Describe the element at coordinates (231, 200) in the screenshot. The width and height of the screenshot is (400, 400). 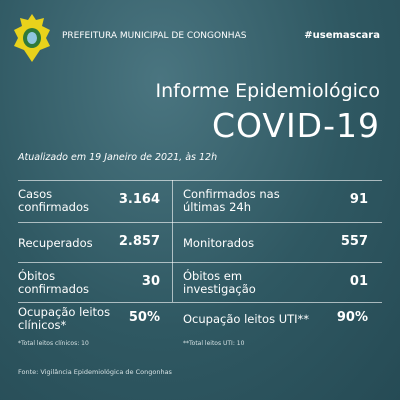
I see `stat-label: Confirmados nas últimas 24h` at that location.